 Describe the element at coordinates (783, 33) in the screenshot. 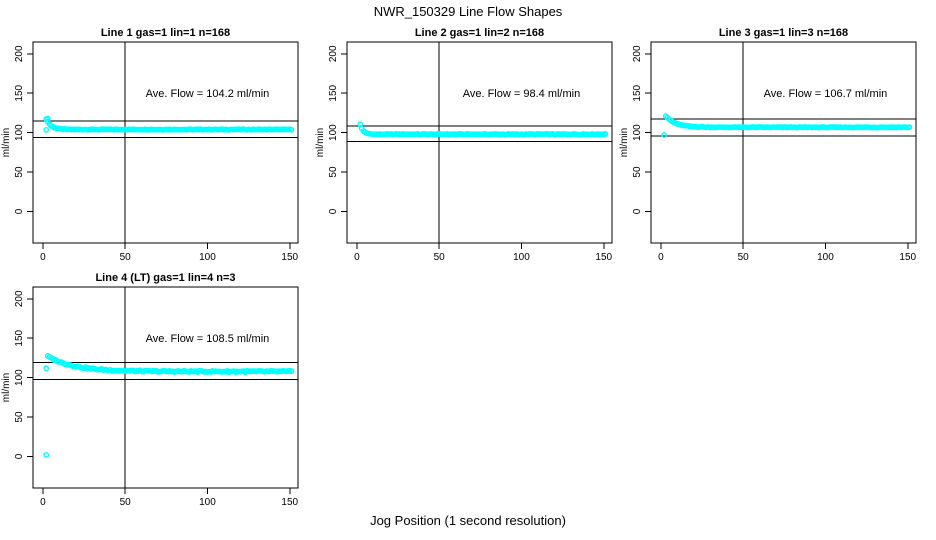

I see `subplot-title: Line 3 gas=1 lin=3 n=168` at that location.